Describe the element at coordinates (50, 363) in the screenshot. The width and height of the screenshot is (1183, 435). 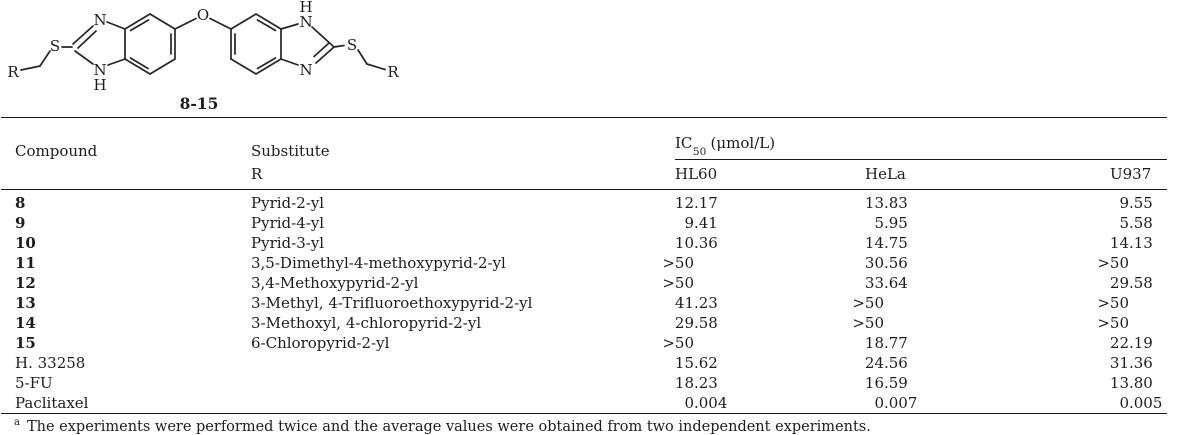
I see `compound-cell: H. 33258` at that location.